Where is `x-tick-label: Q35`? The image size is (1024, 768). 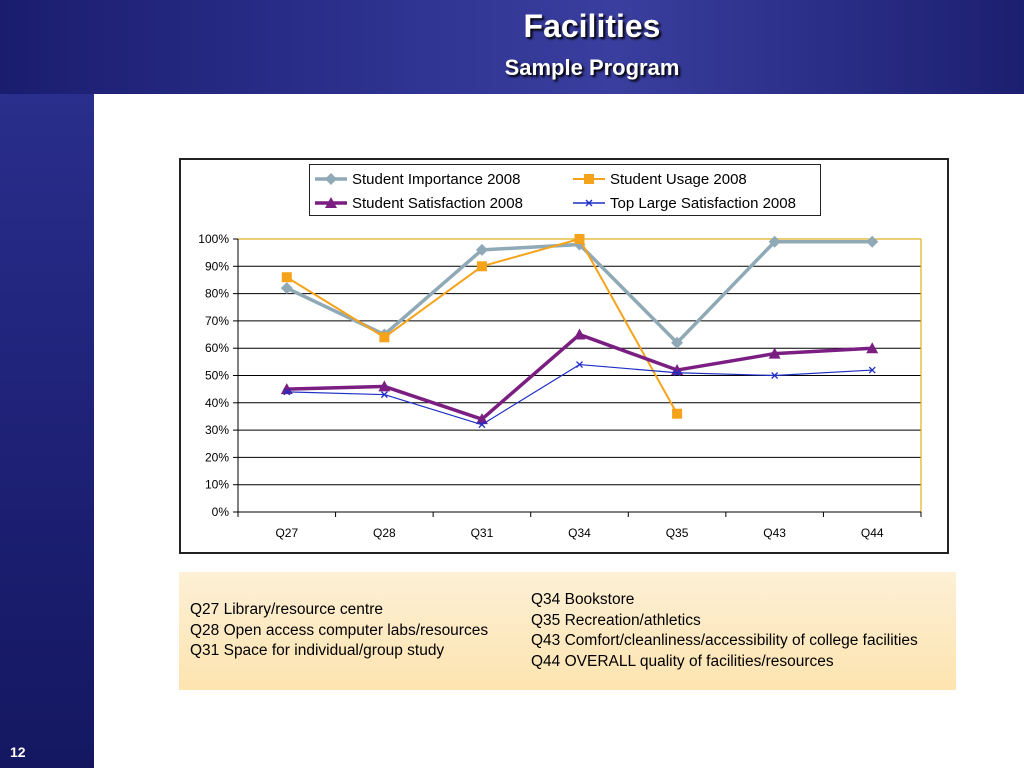 x-tick-label: Q35 is located at coordinates (677, 533).